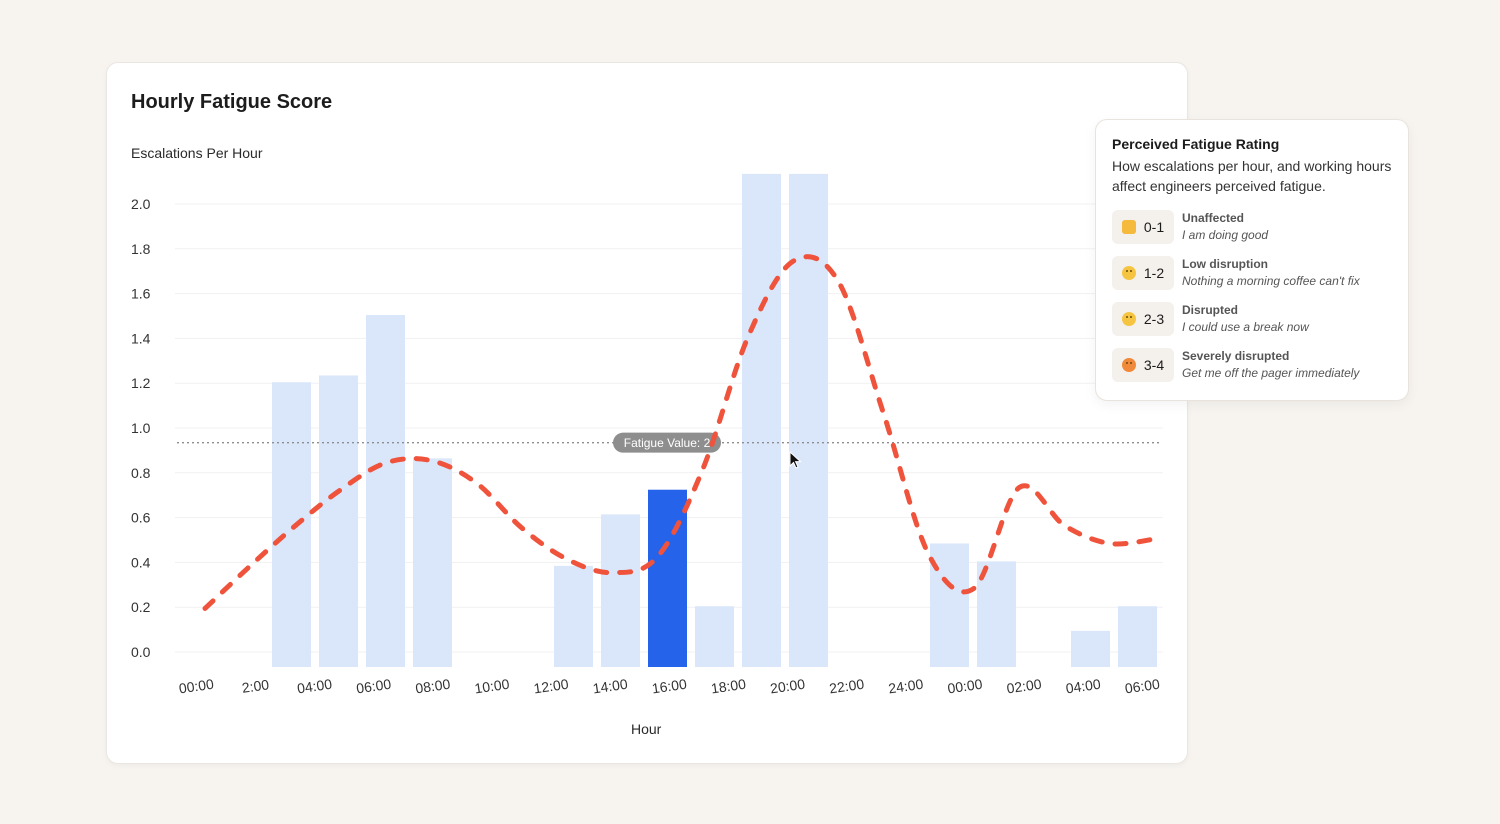 The width and height of the screenshot is (1500, 824). Describe the element at coordinates (141, 607) in the screenshot. I see `y-tick-label: 0.2` at that location.